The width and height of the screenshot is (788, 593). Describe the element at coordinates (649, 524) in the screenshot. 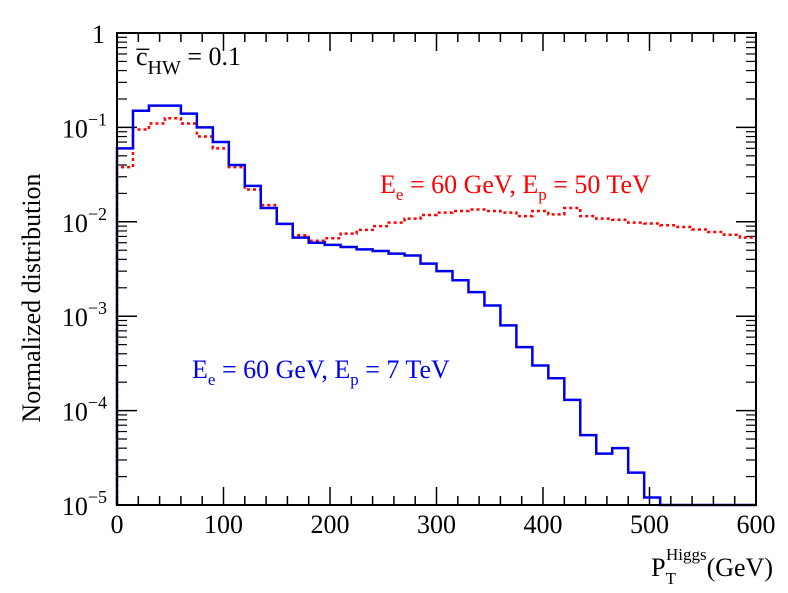

I see `x-tick-label: 500` at that location.